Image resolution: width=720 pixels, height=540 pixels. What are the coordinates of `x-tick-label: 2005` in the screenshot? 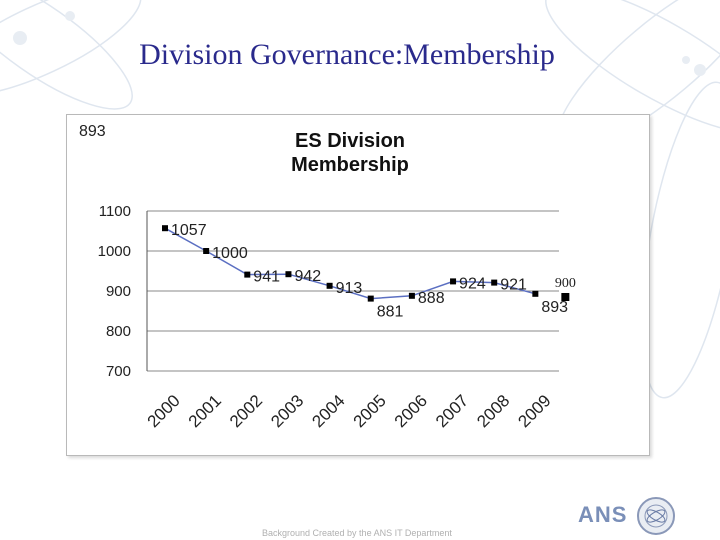 It's located at (370, 411).